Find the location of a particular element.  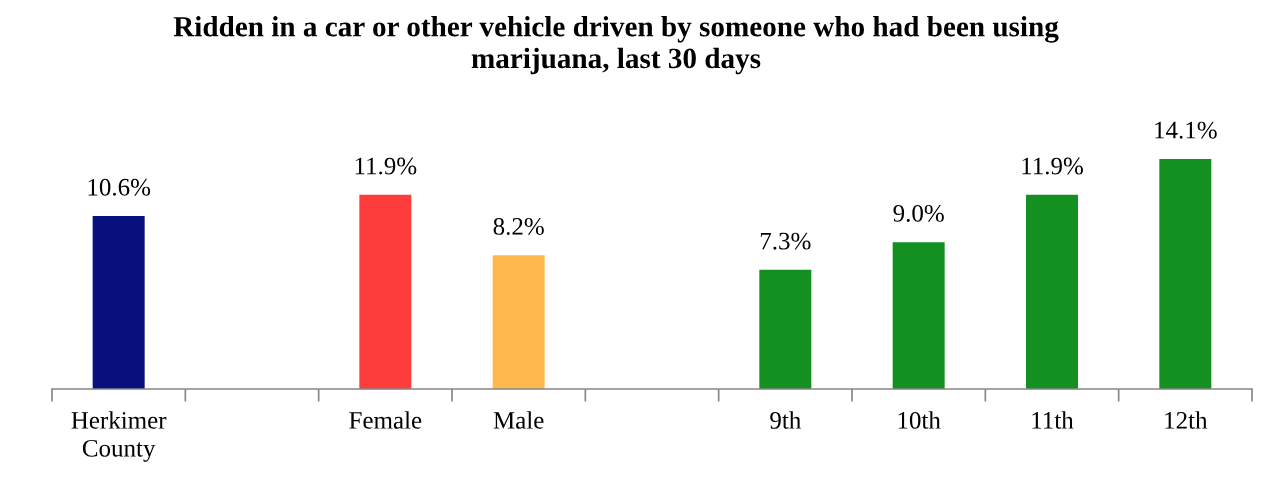

x-tick-label: Herkimer County is located at coordinates (119, 436).